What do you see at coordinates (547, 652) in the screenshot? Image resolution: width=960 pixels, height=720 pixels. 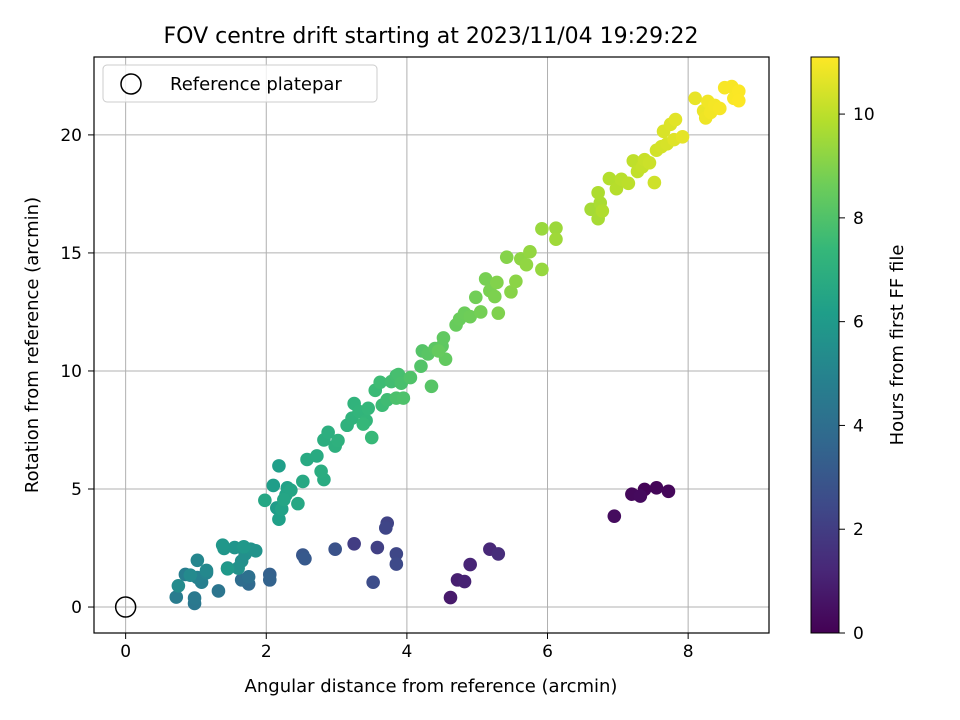 I see `x-tick-label: 6` at bounding box center [547, 652].